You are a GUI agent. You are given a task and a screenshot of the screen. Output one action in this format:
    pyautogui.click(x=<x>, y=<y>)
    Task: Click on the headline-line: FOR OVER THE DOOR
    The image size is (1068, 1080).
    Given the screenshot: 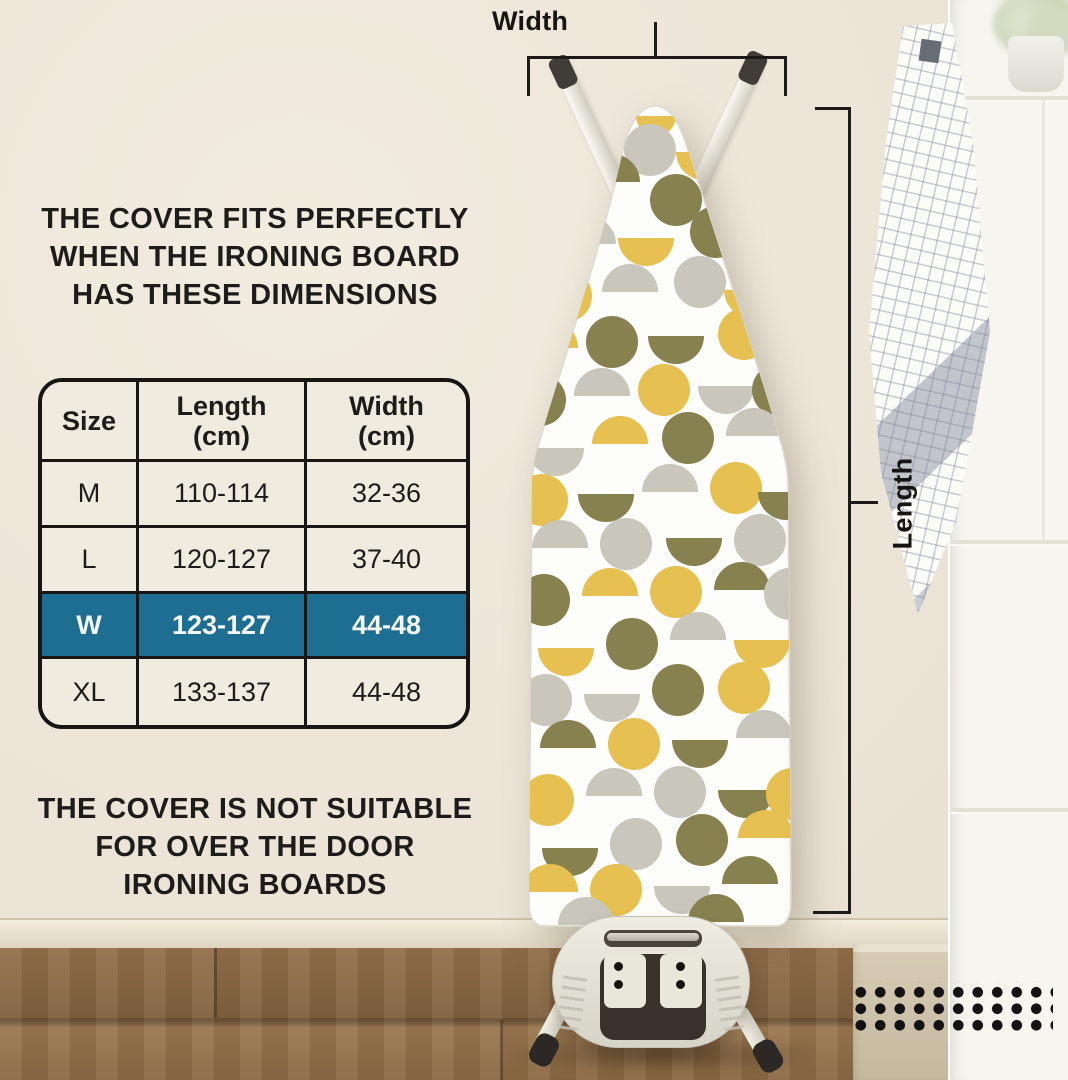 What is the action you would take?
    pyautogui.click(x=255, y=847)
    